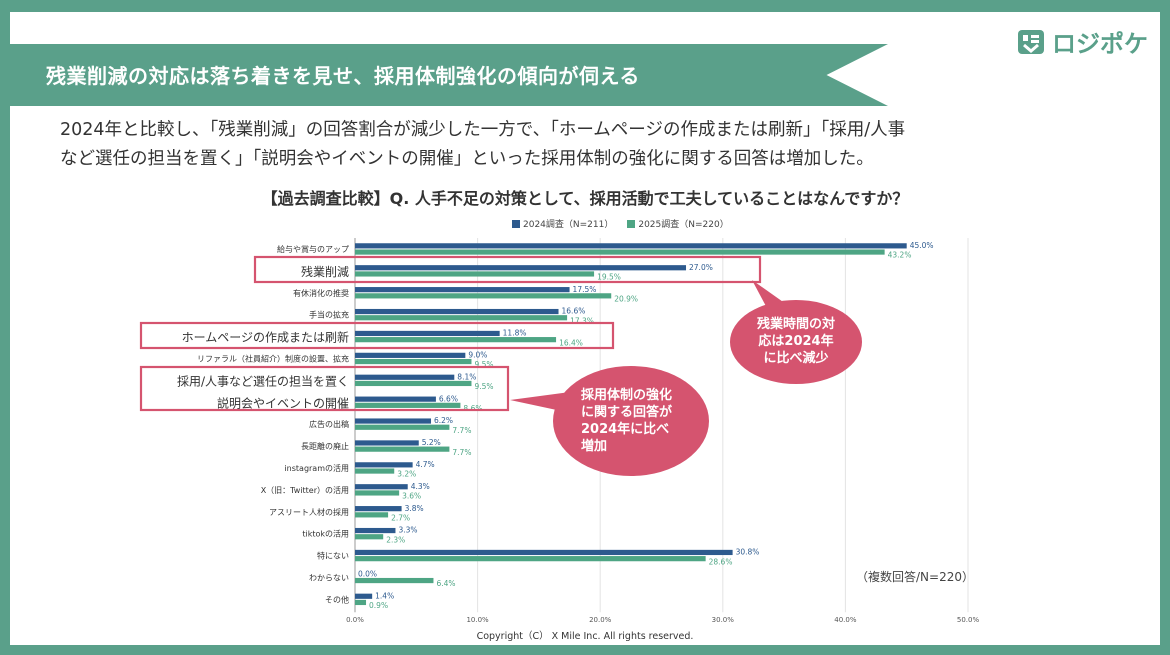 The width and height of the screenshot is (1170, 655). What do you see at coordinates (477, 354) in the screenshot?
I see `data-label-2024: 9.0%` at bounding box center [477, 354].